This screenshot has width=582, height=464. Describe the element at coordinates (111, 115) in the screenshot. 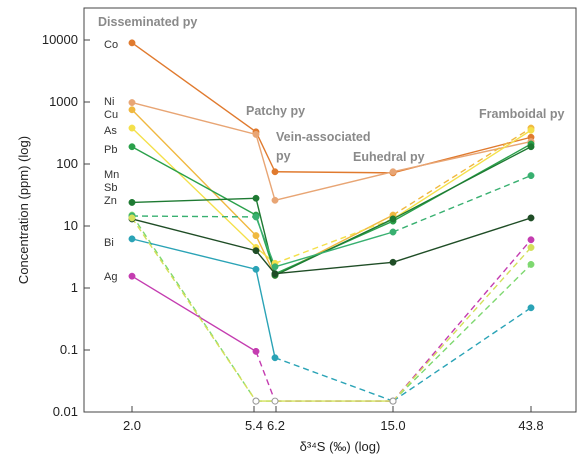

I see `element-label-cu: Cu` at that location.